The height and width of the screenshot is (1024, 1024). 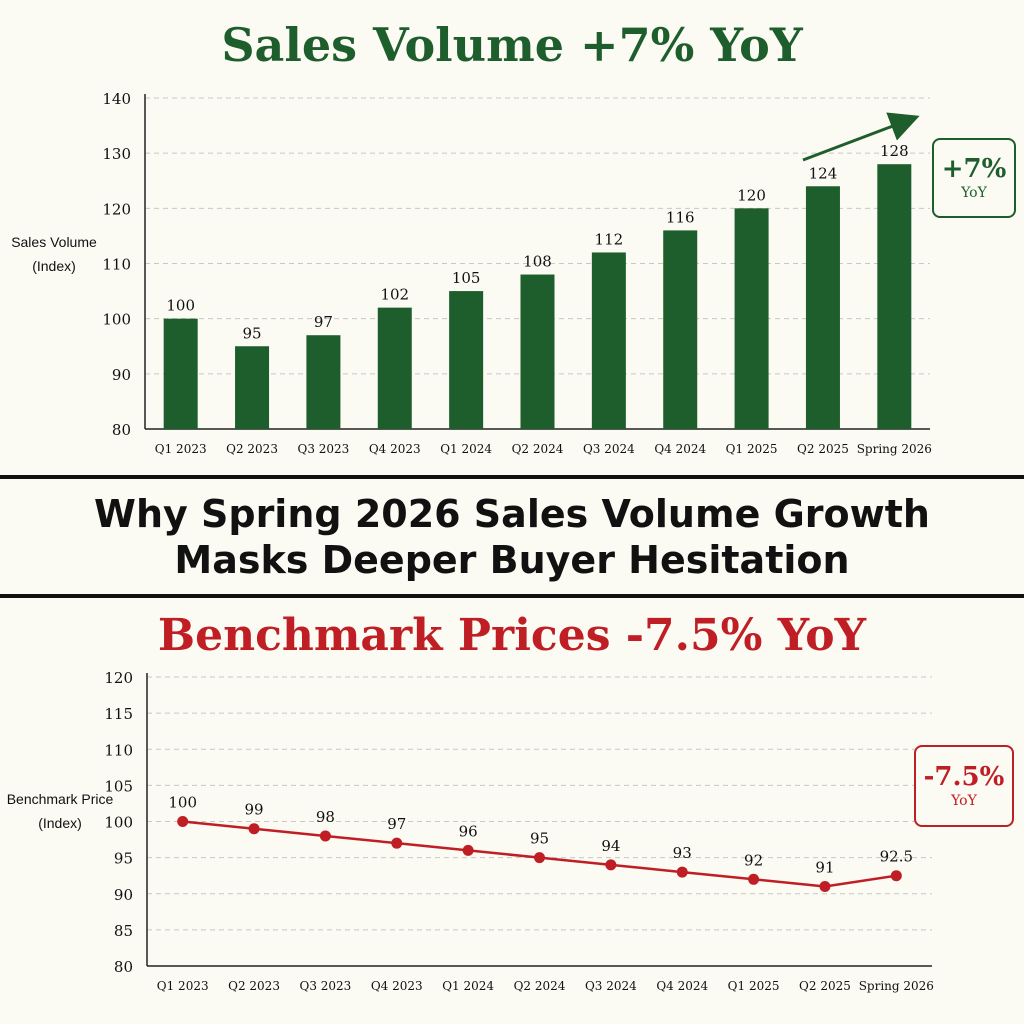 What do you see at coordinates (116, 99) in the screenshot?
I see `y-tick-label: 140` at bounding box center [116, 99].